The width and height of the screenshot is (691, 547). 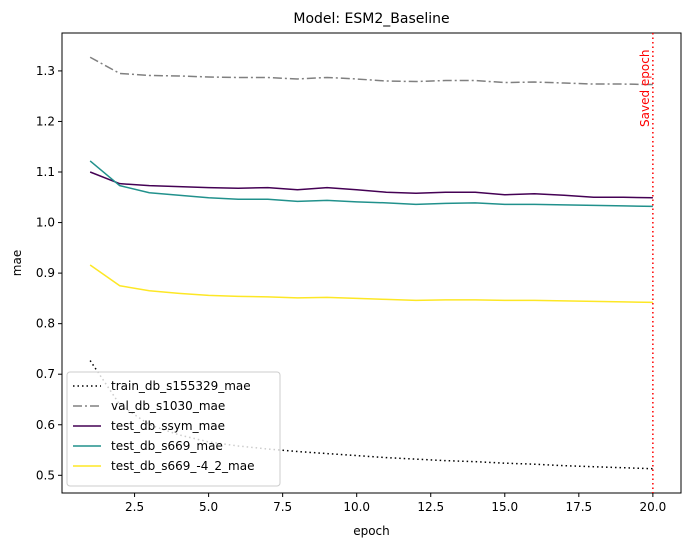 What do you see at coordinates (45, 273) in the screenshot?
I see `y-tick-label: 0.9` at bounding box center [45, 273].